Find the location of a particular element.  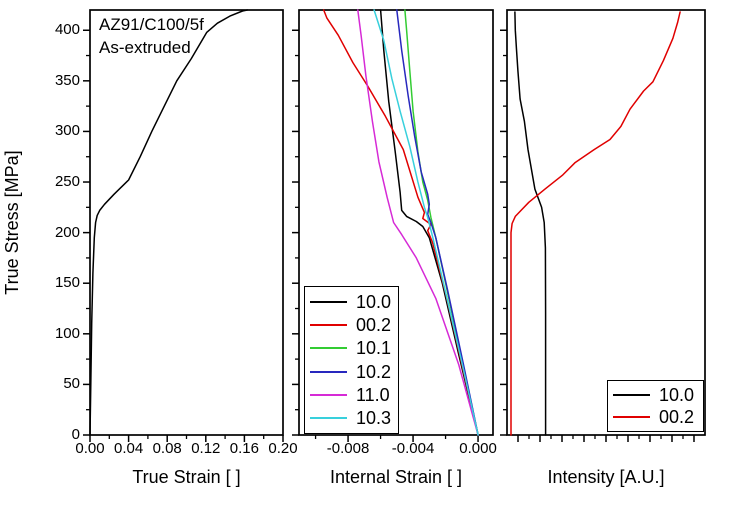

x-axis-title-panel3: Intensity [A.U.] is located at coordinates (606, 477).